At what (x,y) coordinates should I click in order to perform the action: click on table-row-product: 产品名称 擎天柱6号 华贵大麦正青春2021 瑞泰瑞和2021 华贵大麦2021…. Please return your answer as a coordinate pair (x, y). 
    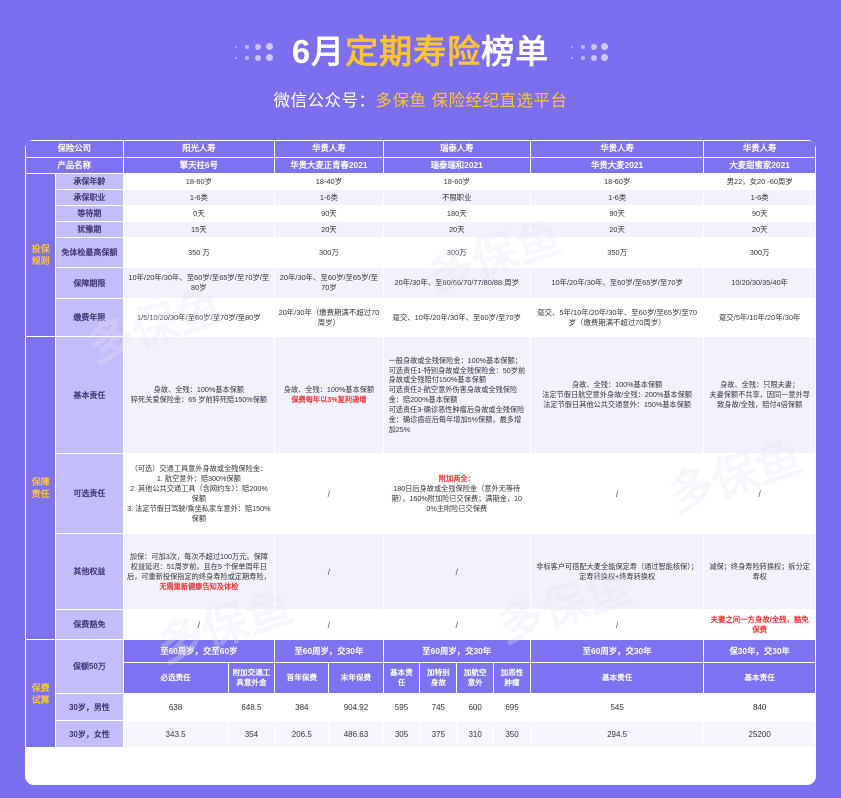
    Looking at the image, I should click on (420, 165).